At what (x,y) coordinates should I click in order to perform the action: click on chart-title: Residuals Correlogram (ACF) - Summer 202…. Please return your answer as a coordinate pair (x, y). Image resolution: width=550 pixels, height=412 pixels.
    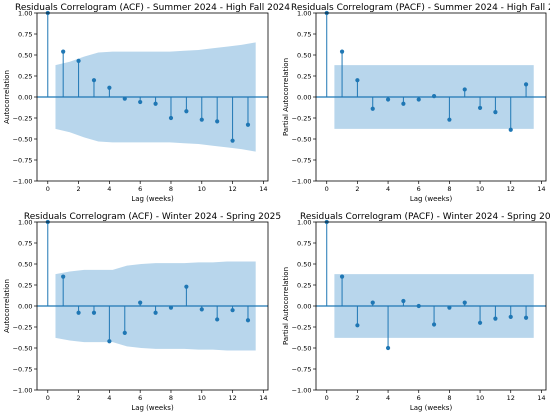
    Looking at the image, I should click on (152, 8).